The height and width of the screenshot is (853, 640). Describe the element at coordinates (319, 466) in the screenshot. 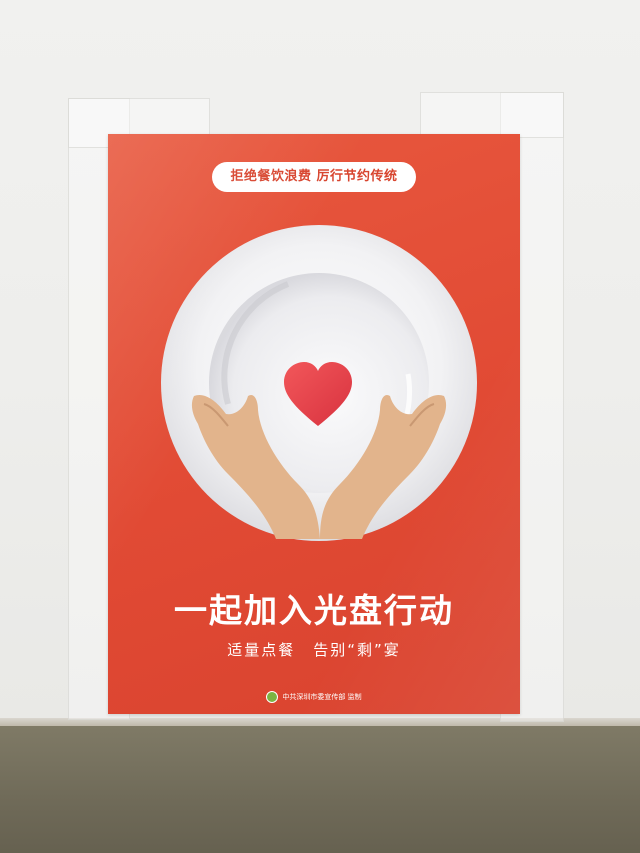

I see `hands-icon` at that location.